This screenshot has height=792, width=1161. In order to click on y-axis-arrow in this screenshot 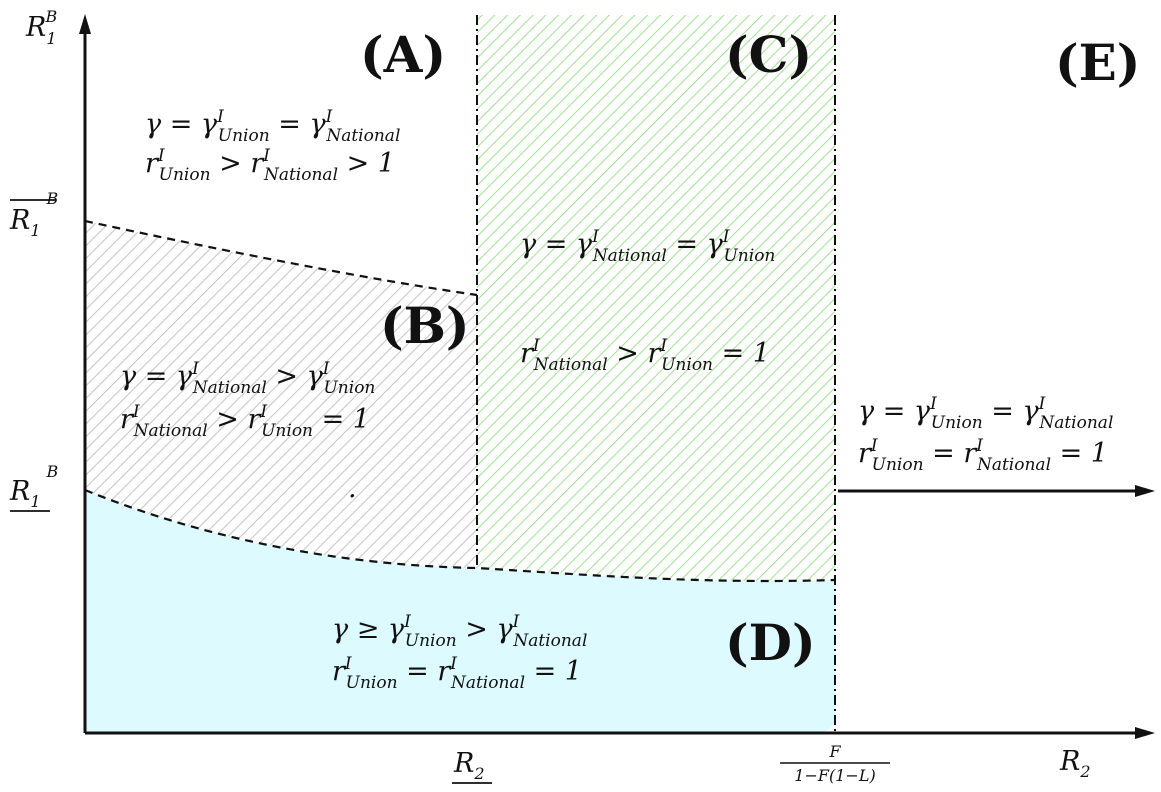, I will do `click(85, 24)`.